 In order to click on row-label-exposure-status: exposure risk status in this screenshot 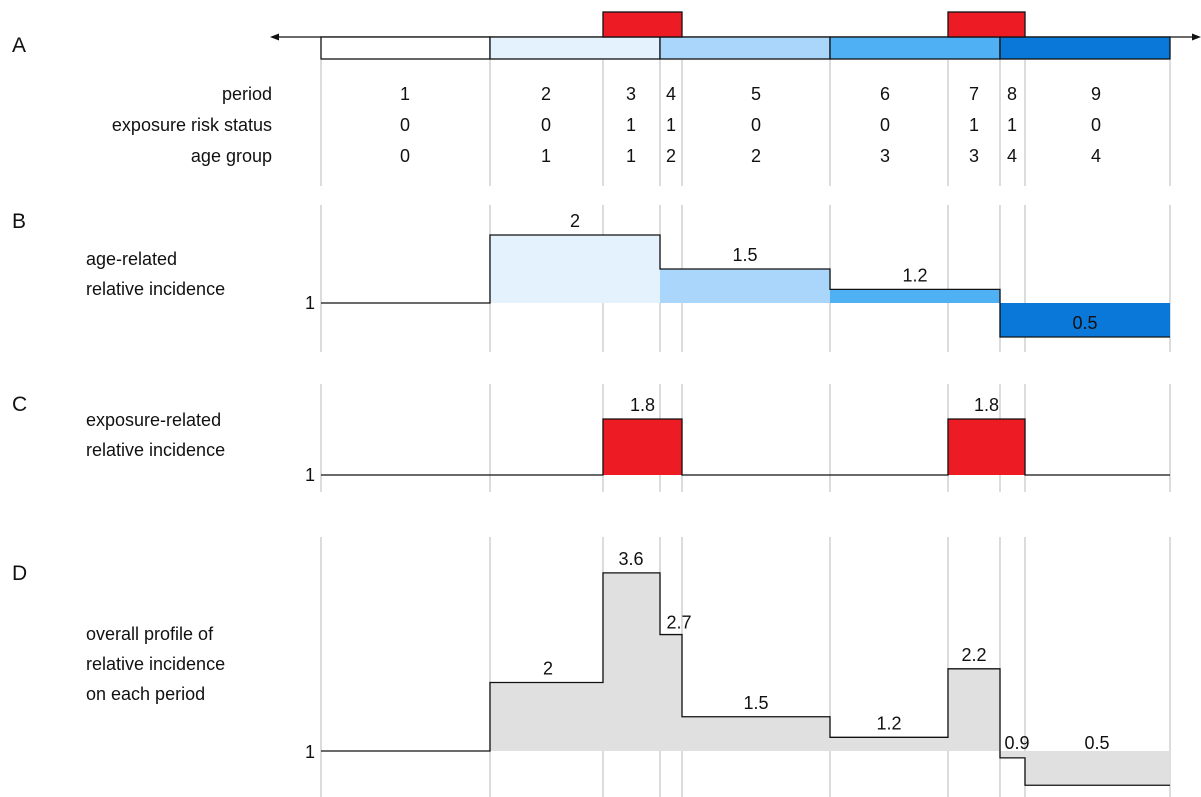, I will do `click(192, 125)`.